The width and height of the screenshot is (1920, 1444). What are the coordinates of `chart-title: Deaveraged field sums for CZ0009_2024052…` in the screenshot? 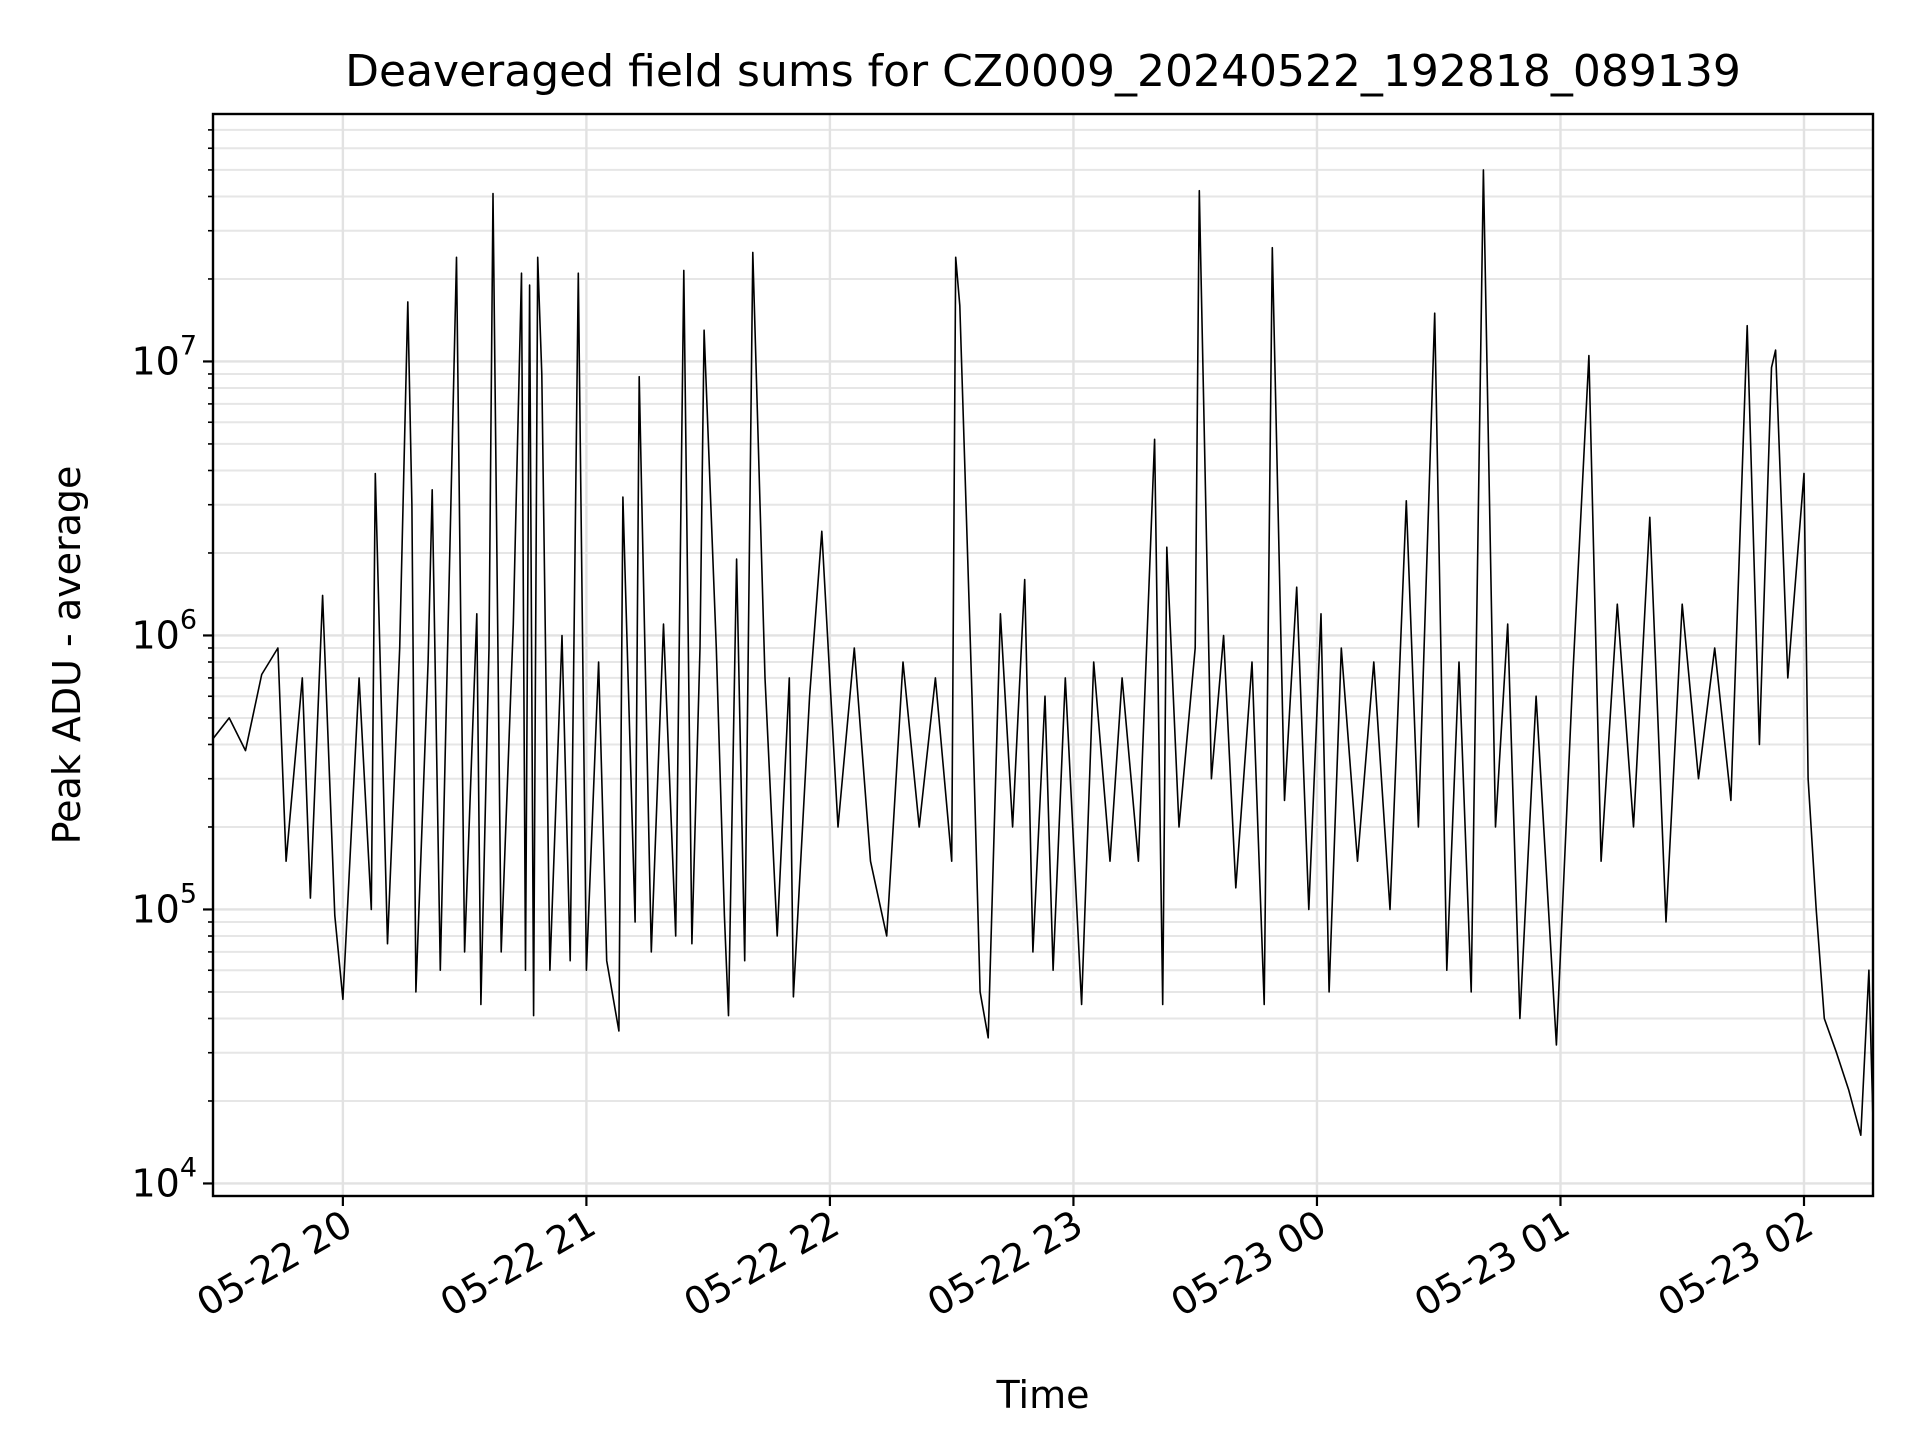 It's located at (1043, 71).